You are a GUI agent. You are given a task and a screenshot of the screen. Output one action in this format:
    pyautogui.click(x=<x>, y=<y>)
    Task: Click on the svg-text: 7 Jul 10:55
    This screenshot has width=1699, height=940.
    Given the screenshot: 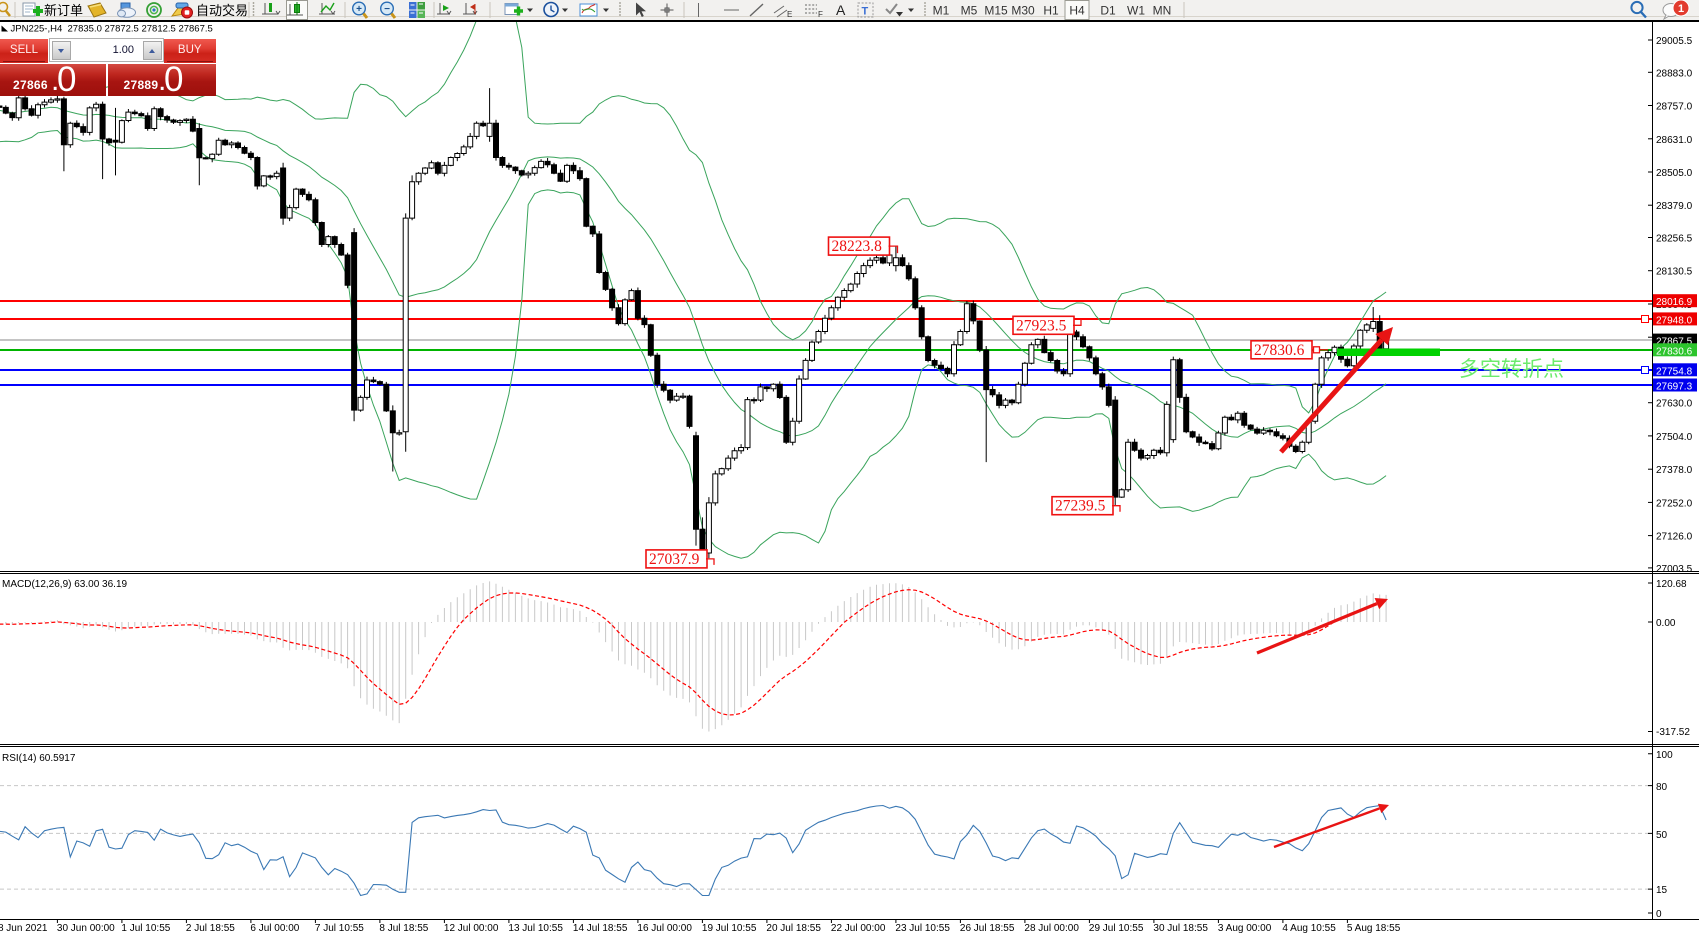 What is the action you would take?
    pyautogui.click(x=339, y=928)
    